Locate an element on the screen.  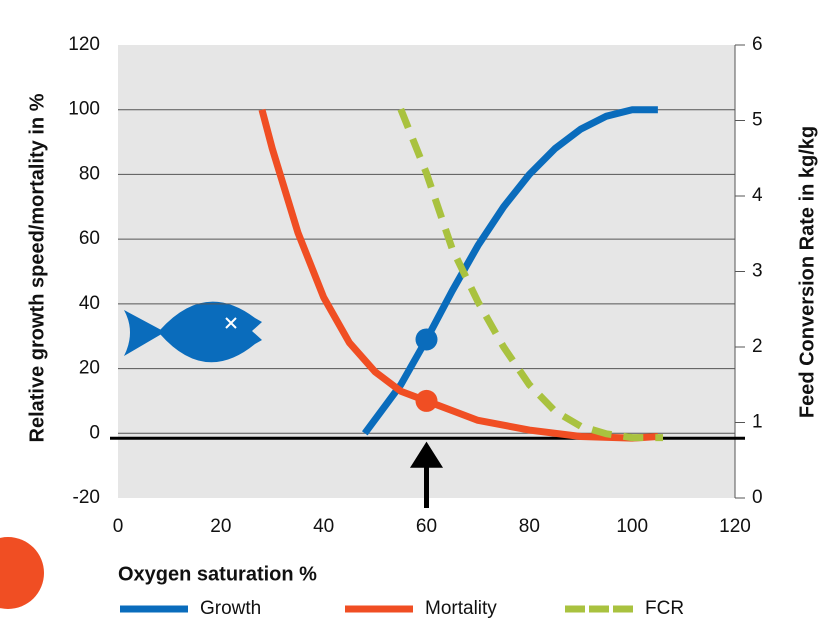
y2-tick-label: 2 is located at coordinates (757, 346).